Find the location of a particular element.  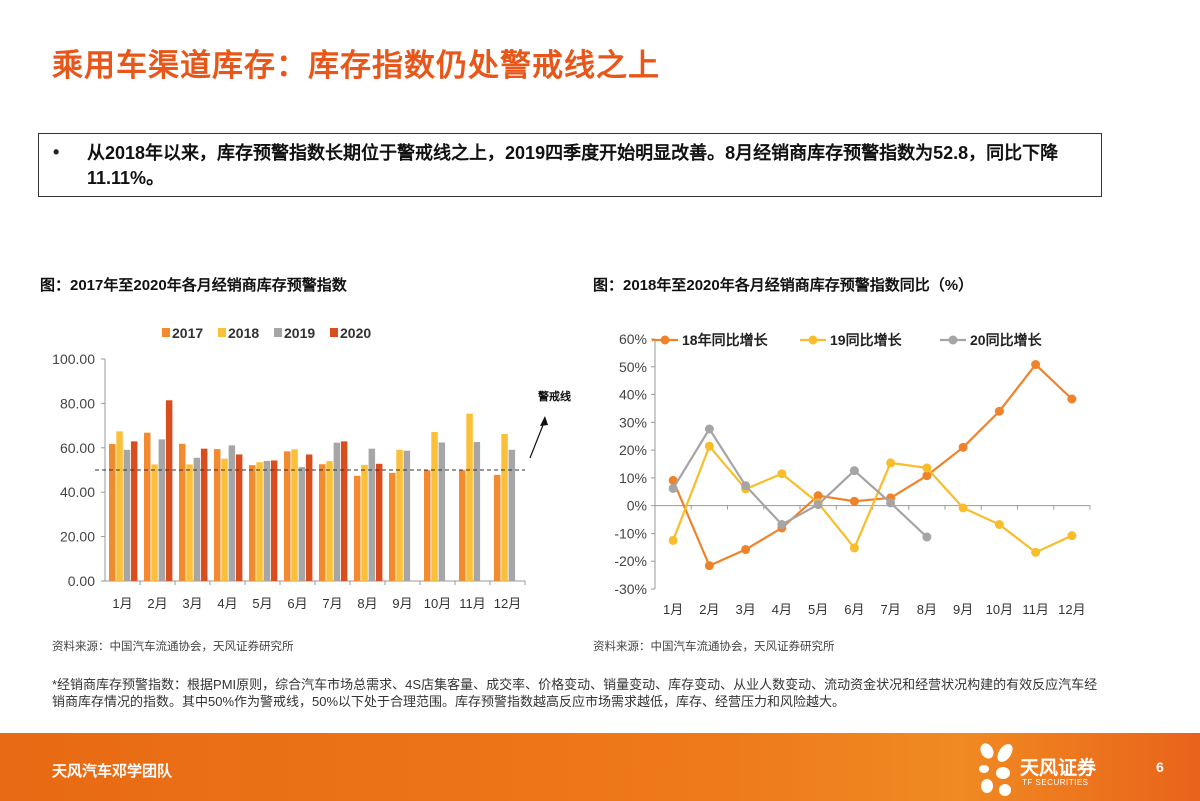

bar-2017-3月 is located at coordinates (182, 512).